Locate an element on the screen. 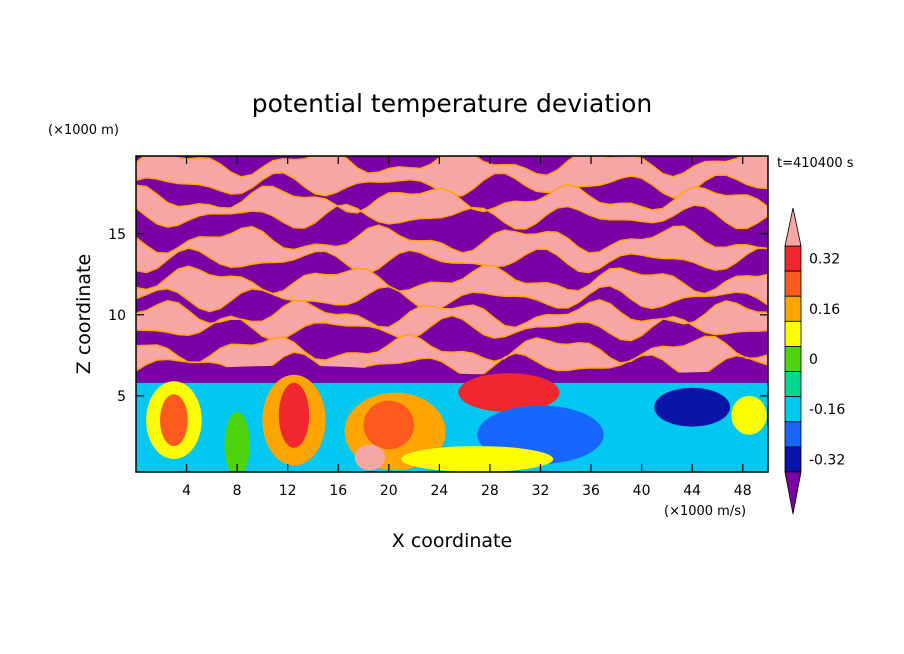 The width and height of the screenshot is (904, 654). colorbar-tick-label: -0.16 is located at coordinates (827, 410).